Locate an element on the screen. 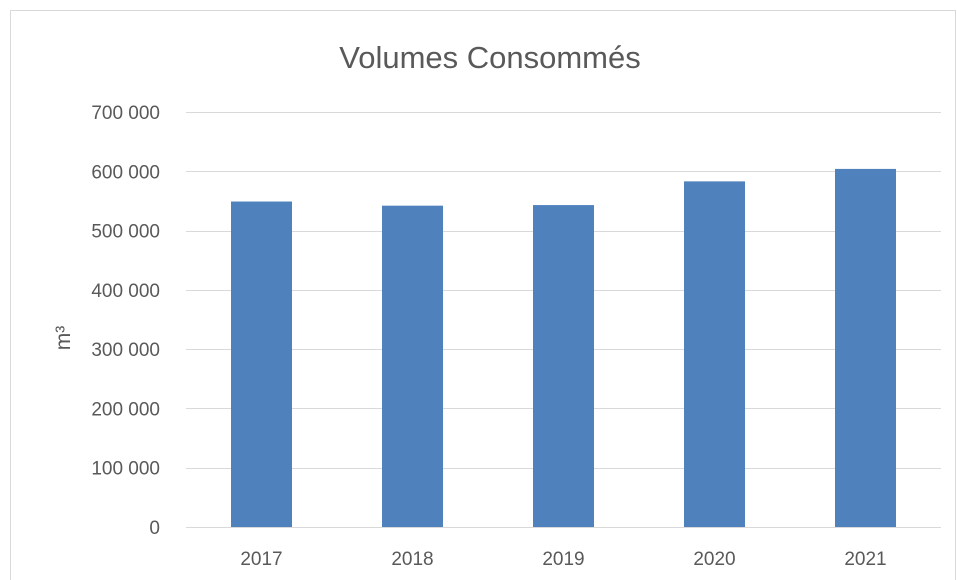  y-tick-label: 100 000 is located at coordinates (125, 469).